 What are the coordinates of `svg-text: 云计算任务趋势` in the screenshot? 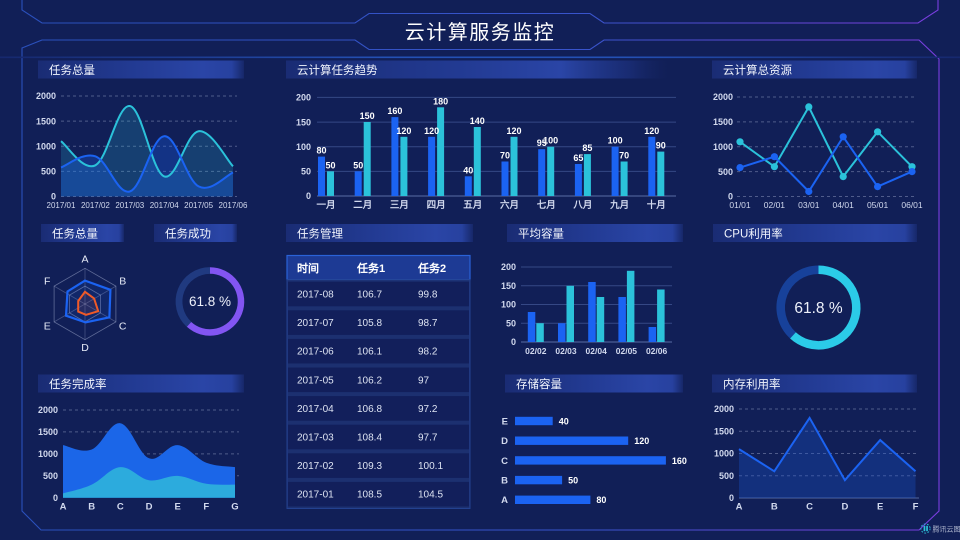 It's located at (337, 70).